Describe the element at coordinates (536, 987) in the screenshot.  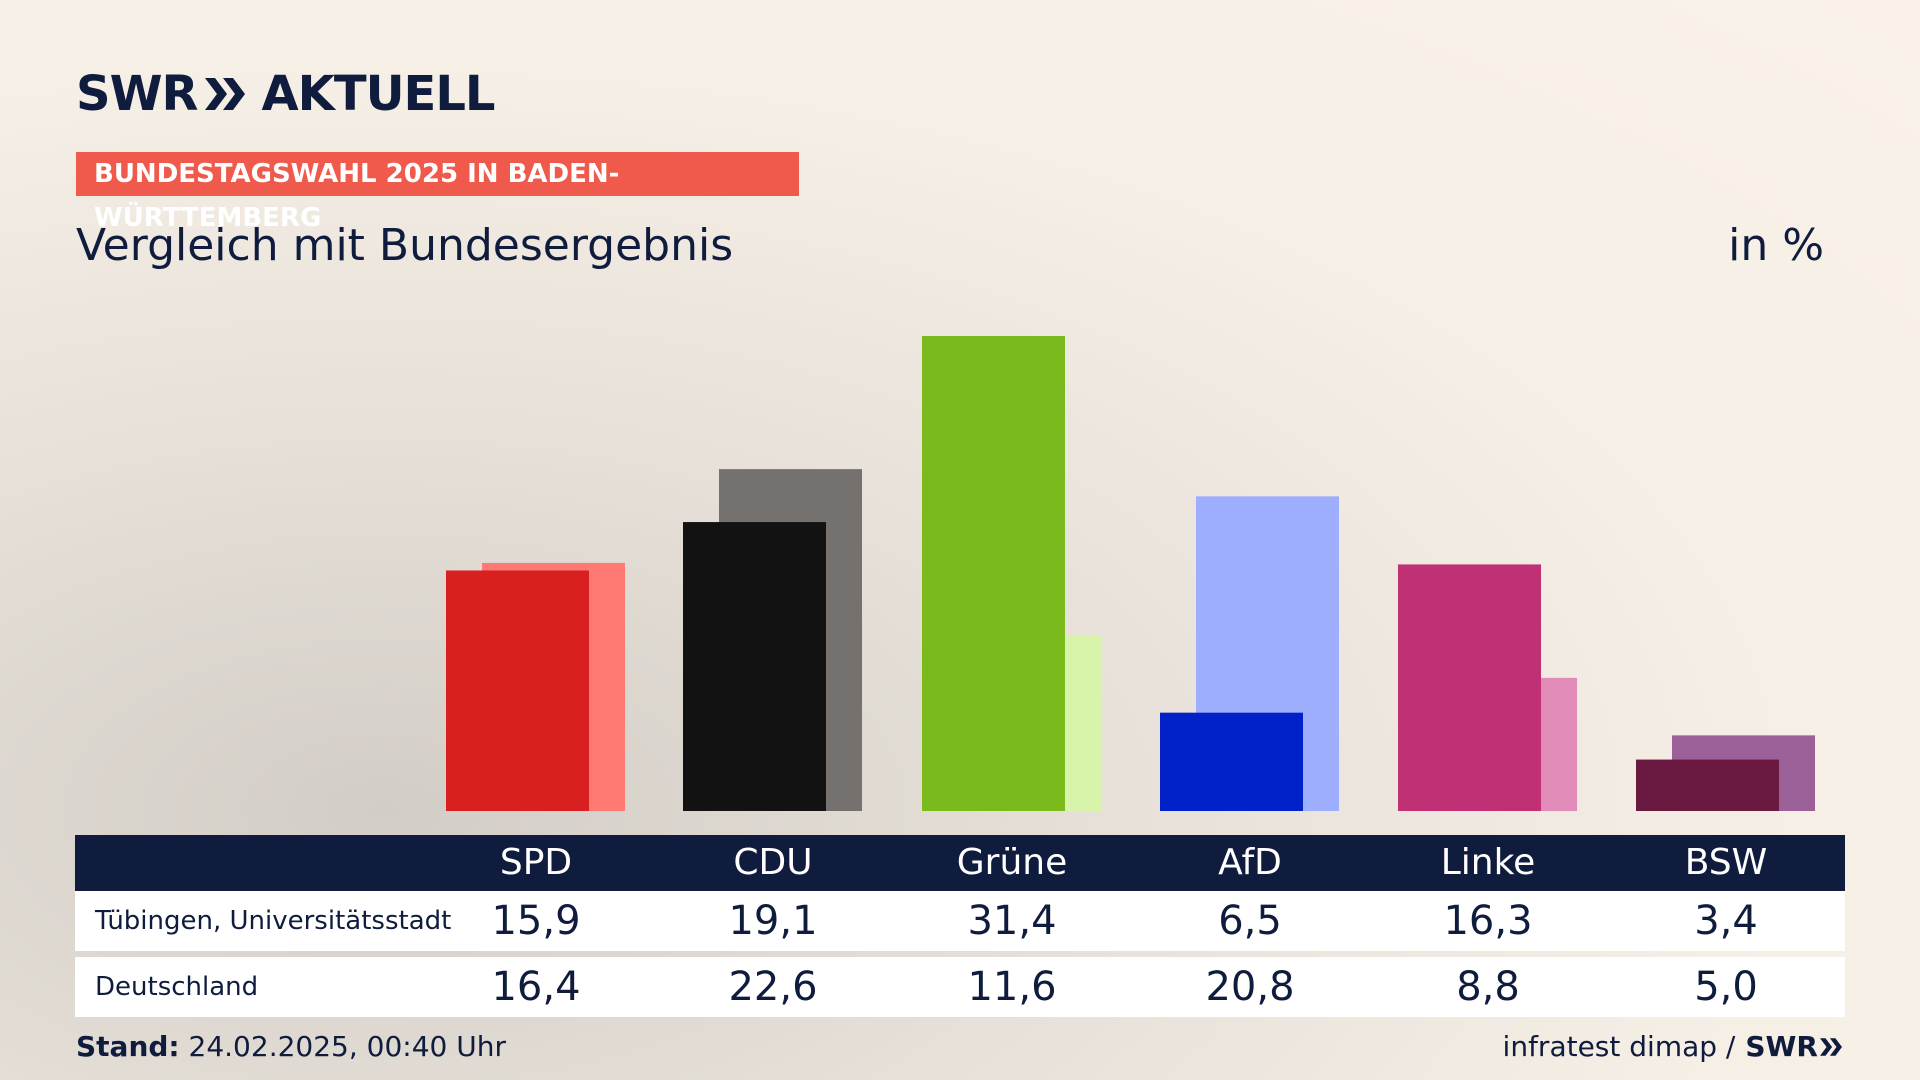
I see `table-cell: 16,4` at that location.